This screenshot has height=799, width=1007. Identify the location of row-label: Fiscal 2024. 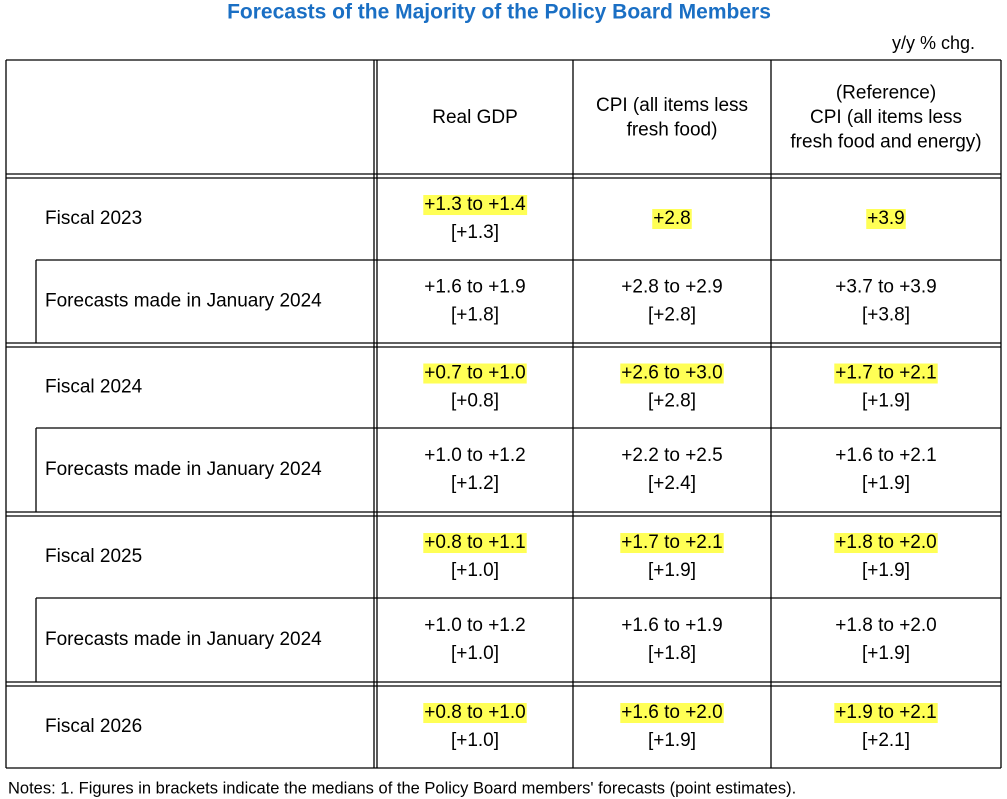
(94, 387).